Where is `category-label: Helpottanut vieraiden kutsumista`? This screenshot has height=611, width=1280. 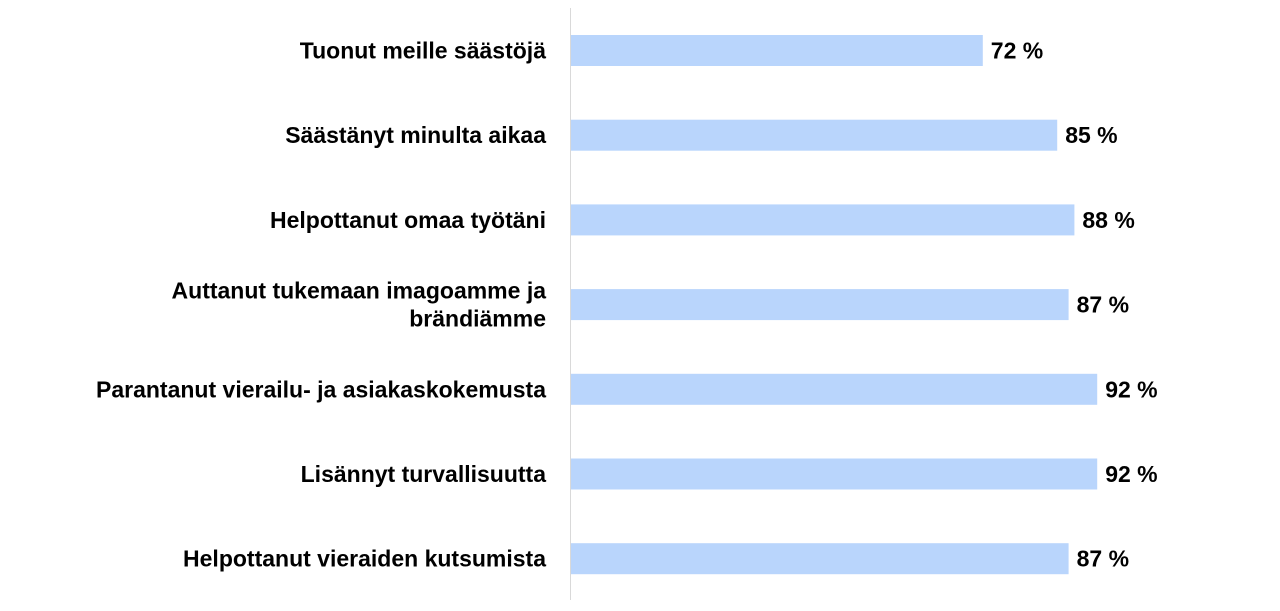
category-label: Helpottanut vieraiden kutsumista is located at coordinates (364, 559).